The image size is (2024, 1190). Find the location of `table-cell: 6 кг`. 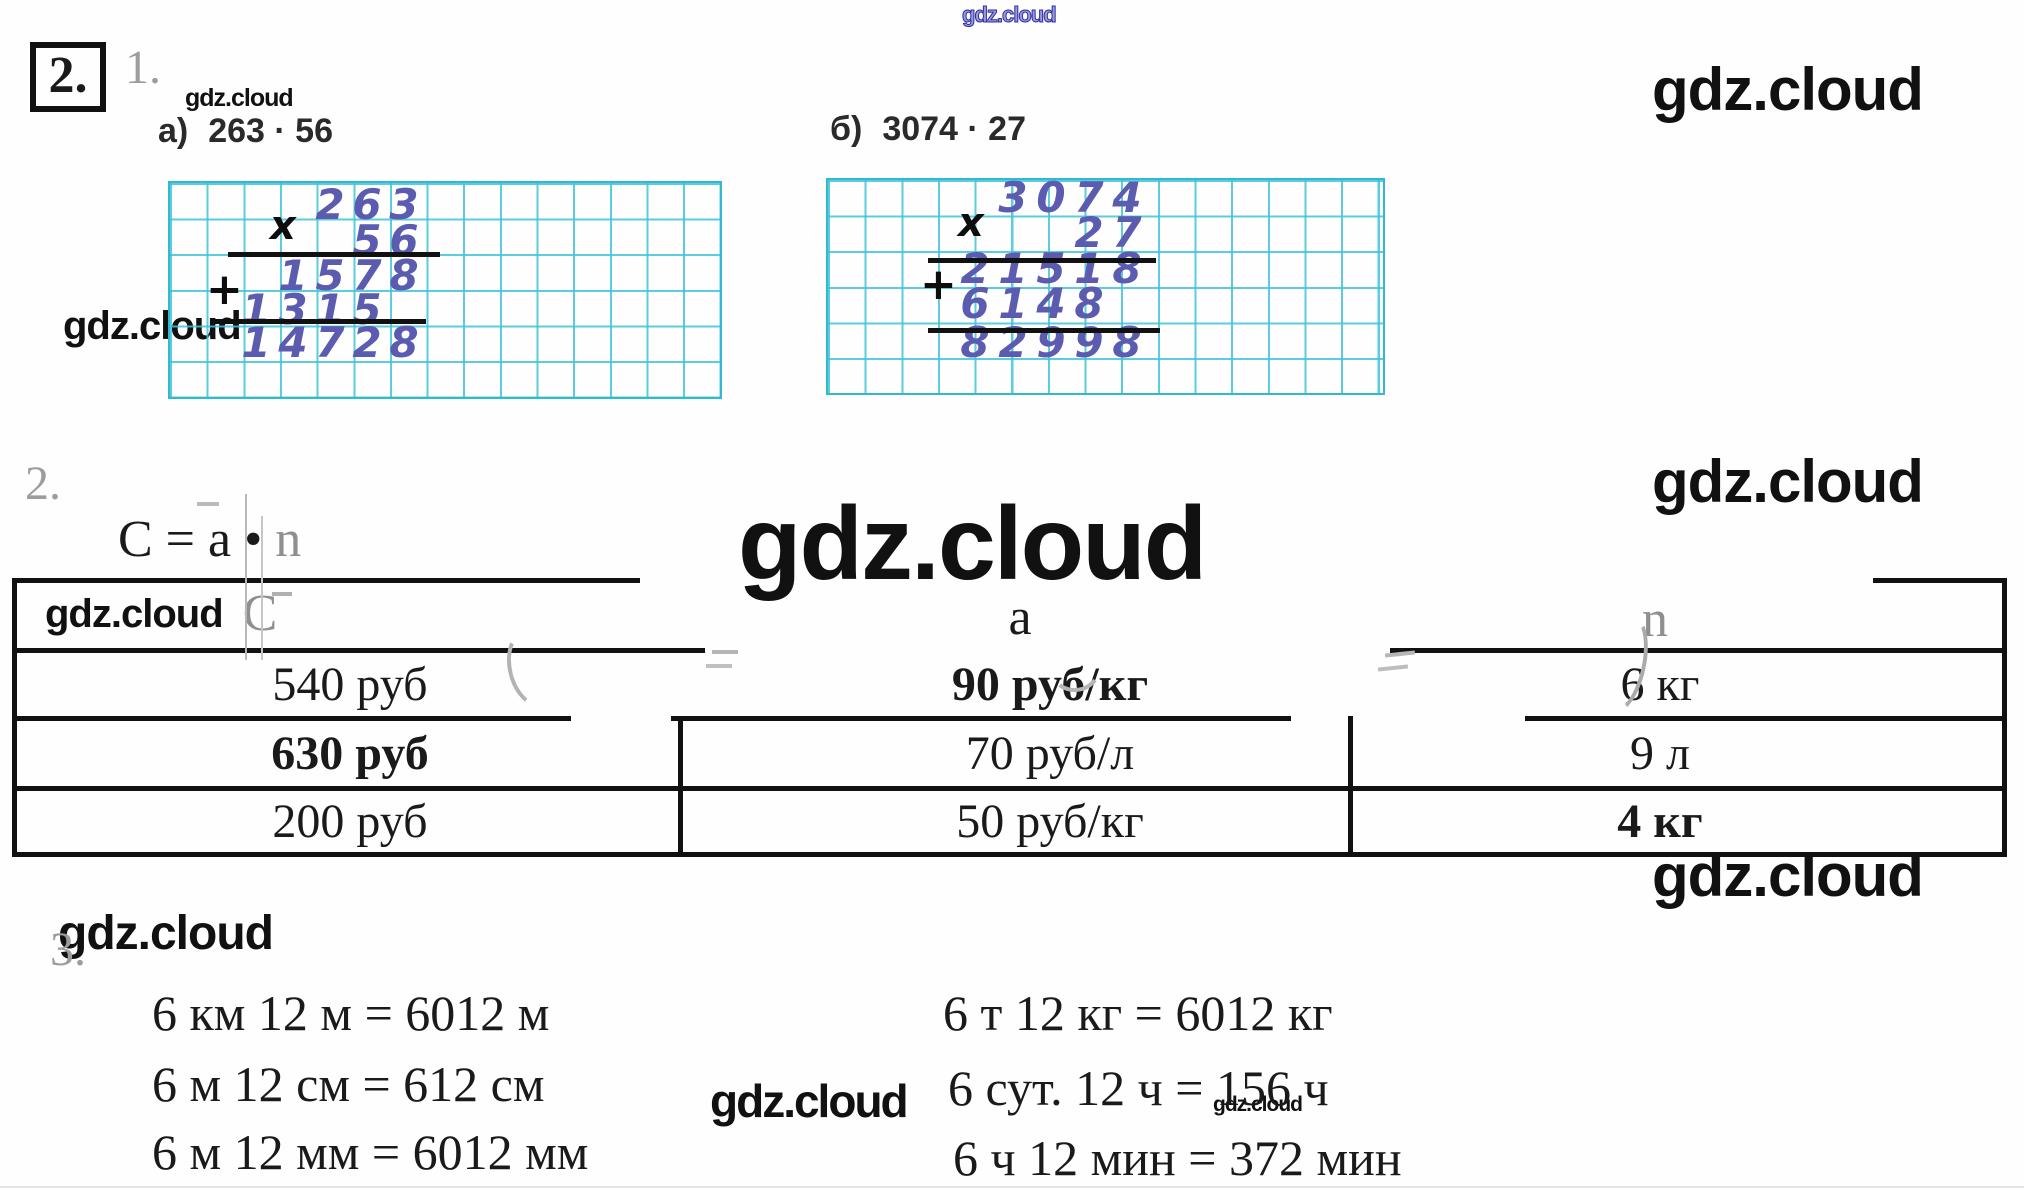

table-cell: 6 кг is located at coordinates (1660, 684).